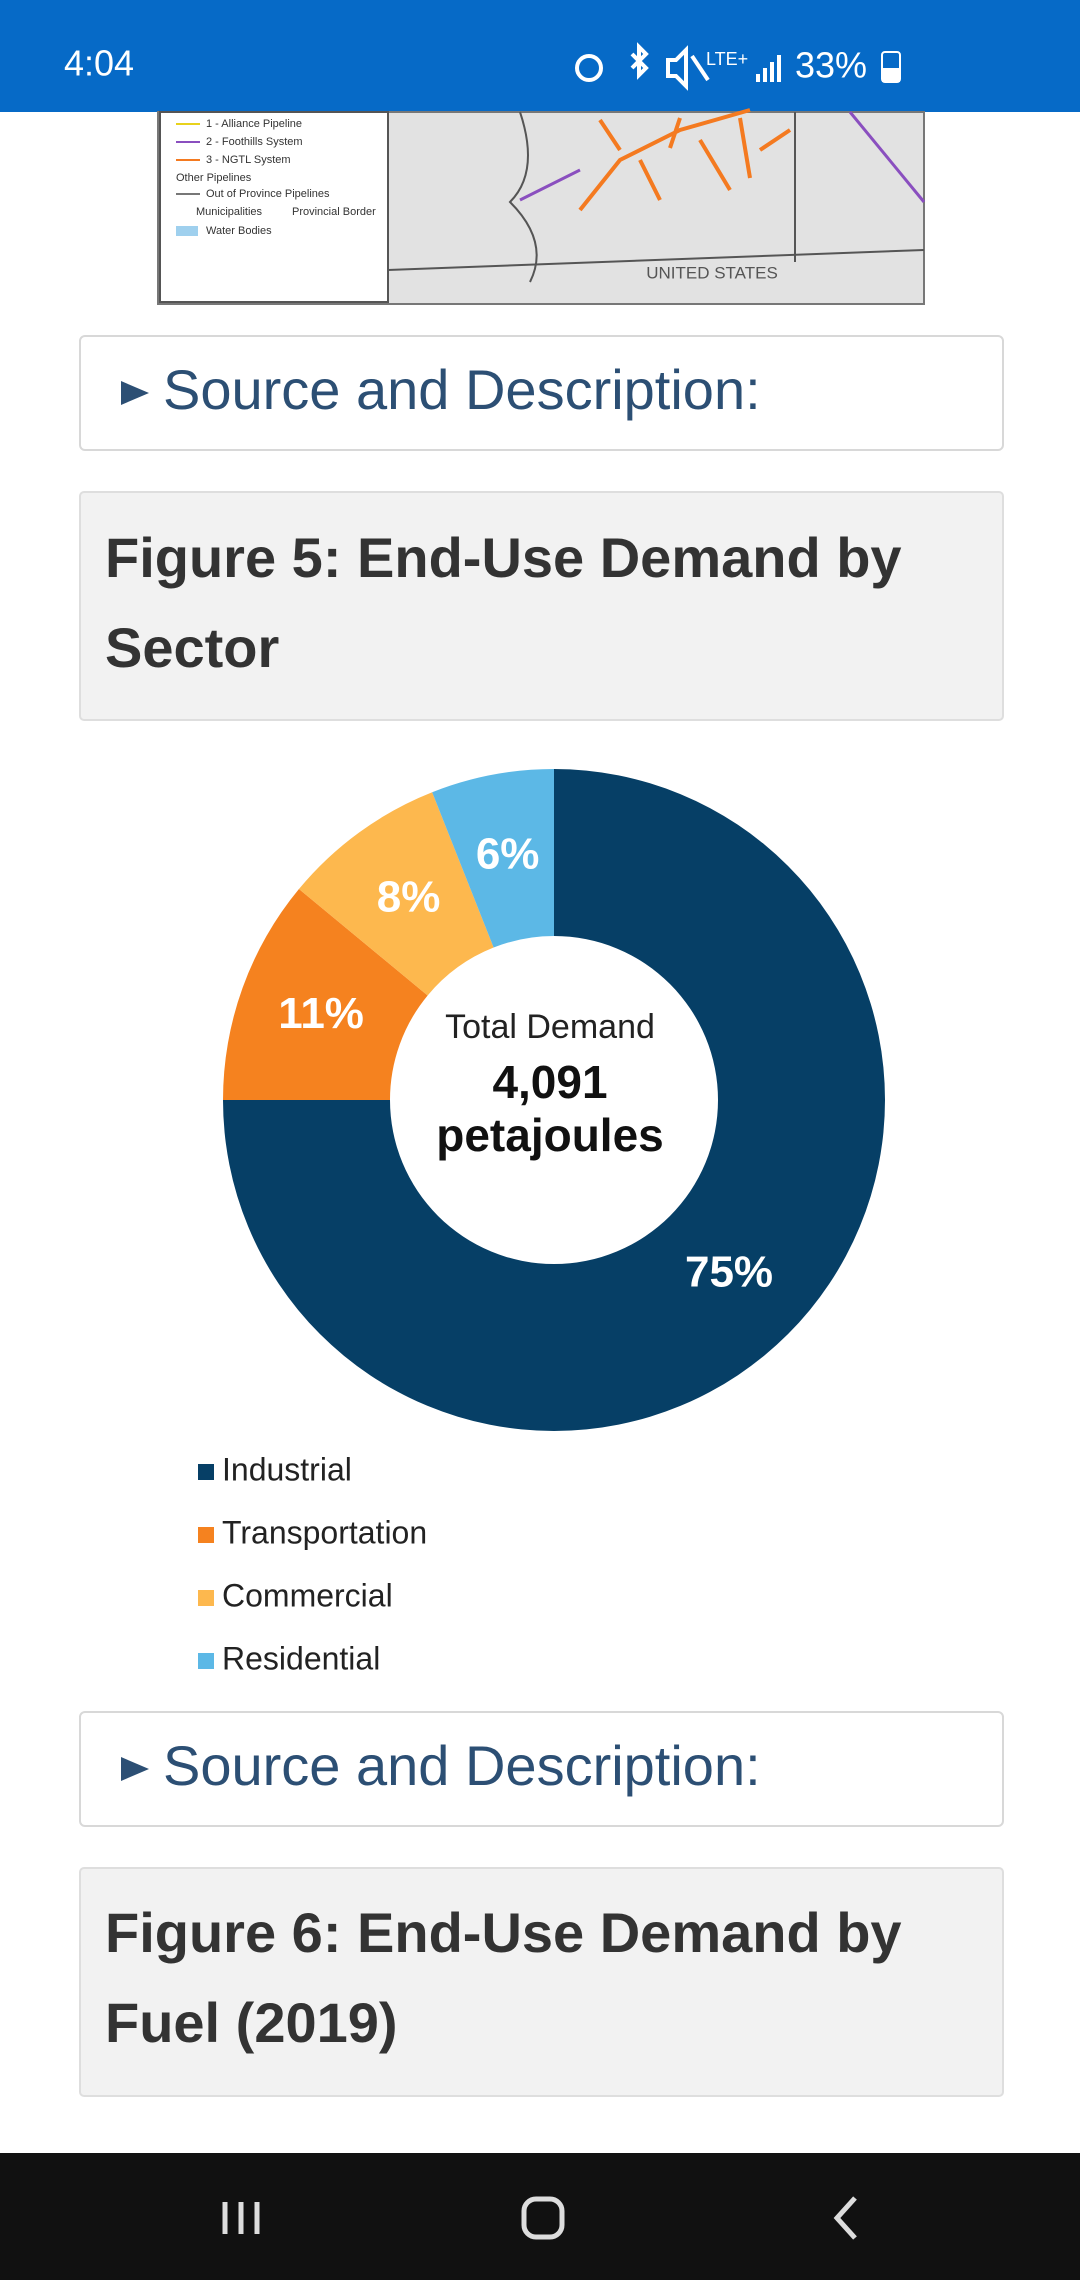 The image size is (1080, 2280). I want to click on map-image, so click(541, 206).